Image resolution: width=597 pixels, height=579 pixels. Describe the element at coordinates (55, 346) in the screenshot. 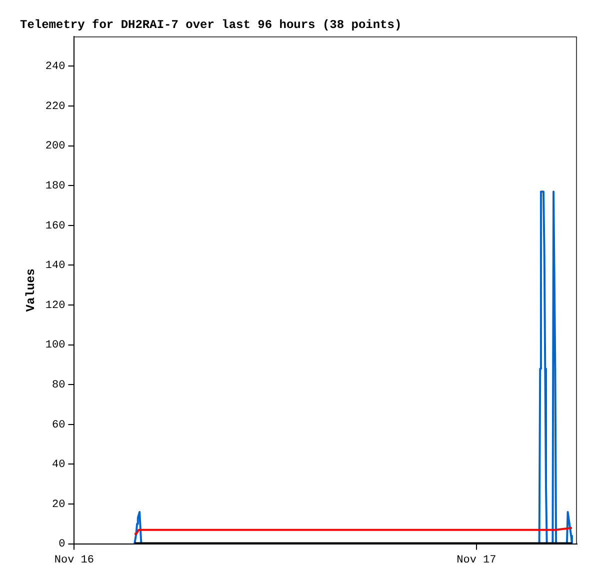

I see `y-tick-label: 100` at that location.